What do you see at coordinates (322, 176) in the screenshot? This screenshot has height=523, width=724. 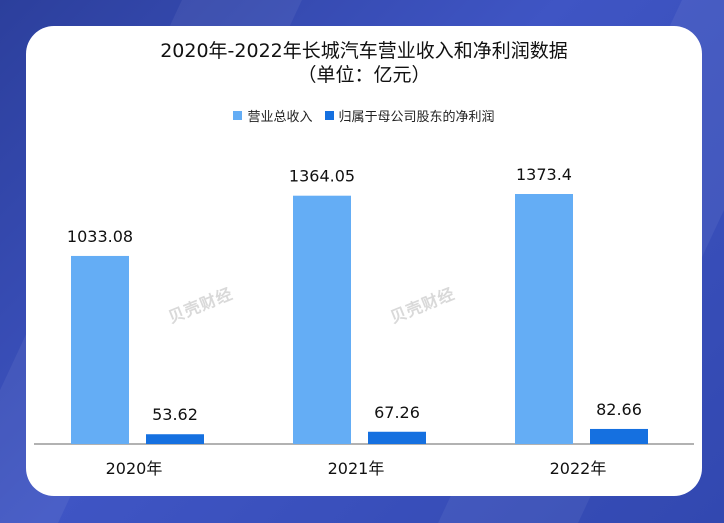 I see `data-label-revenue-1: 1364.05` at bounding box center [322, 176].